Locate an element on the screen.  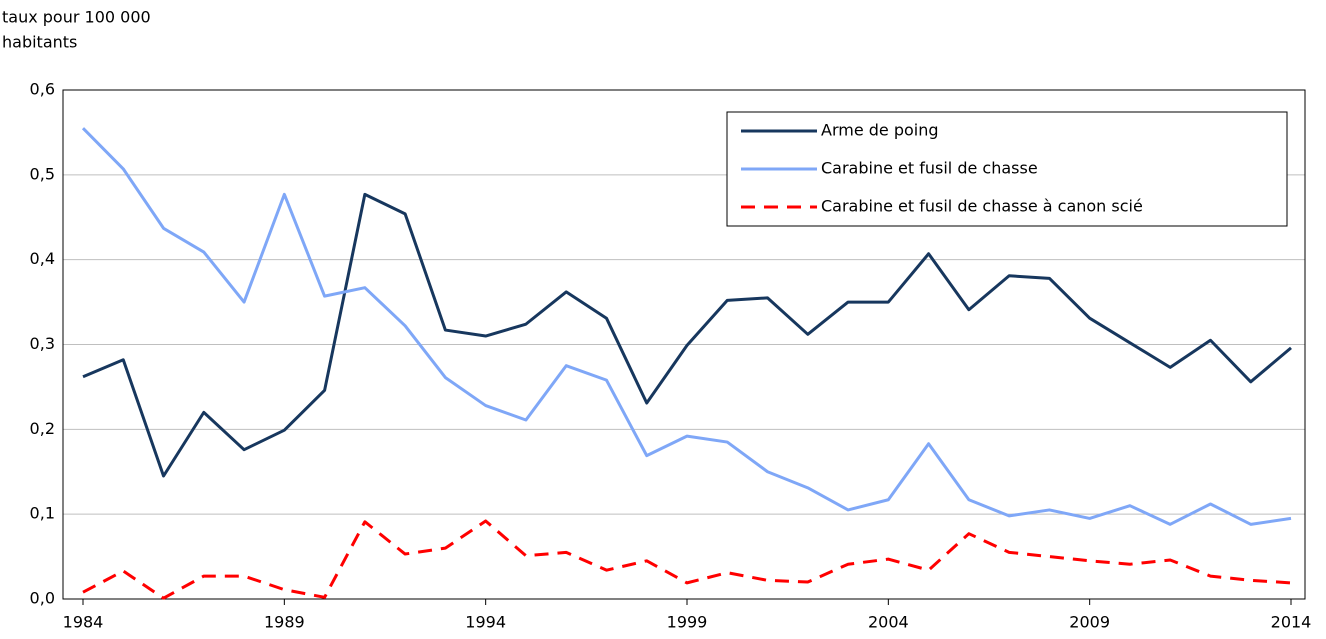
y-tick-label: 0,5 is located at coordinates (42, 173).